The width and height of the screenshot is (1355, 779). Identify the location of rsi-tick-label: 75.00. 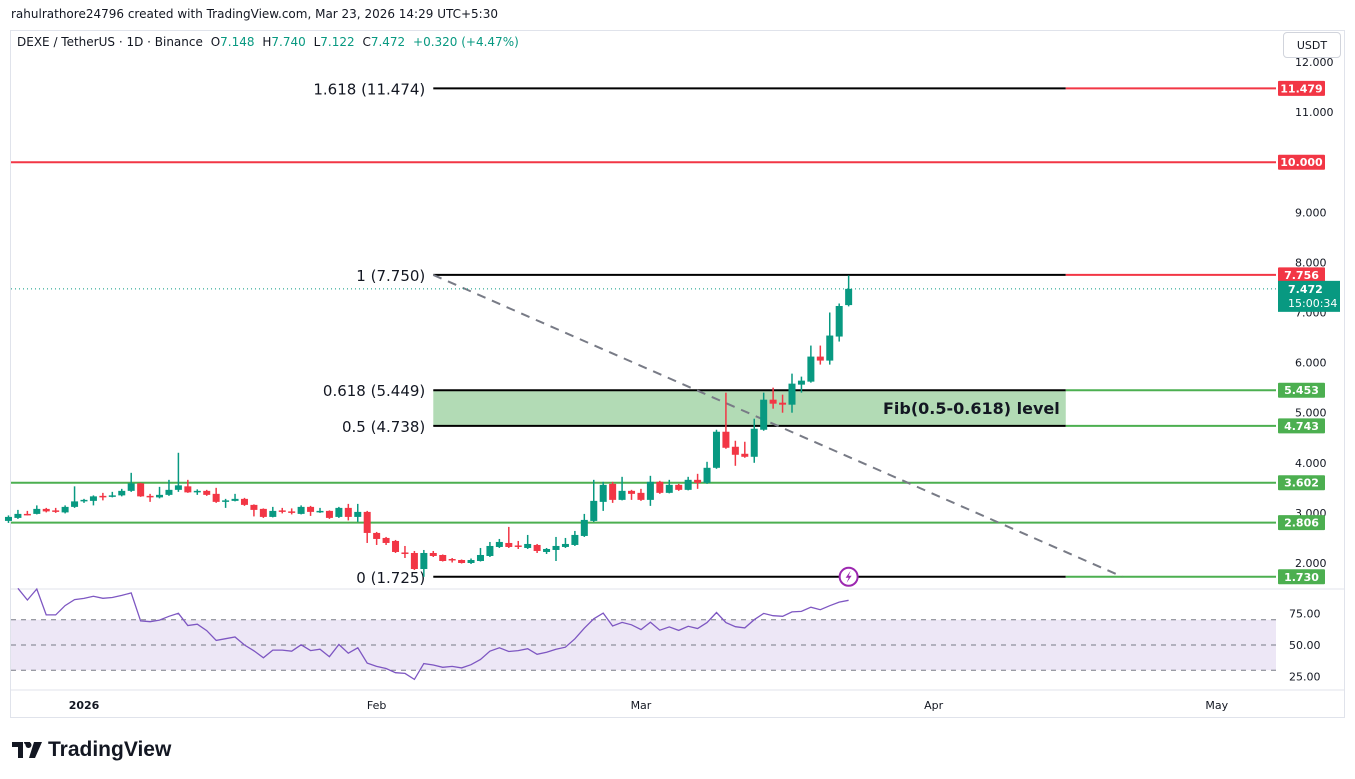
(1305, 614).